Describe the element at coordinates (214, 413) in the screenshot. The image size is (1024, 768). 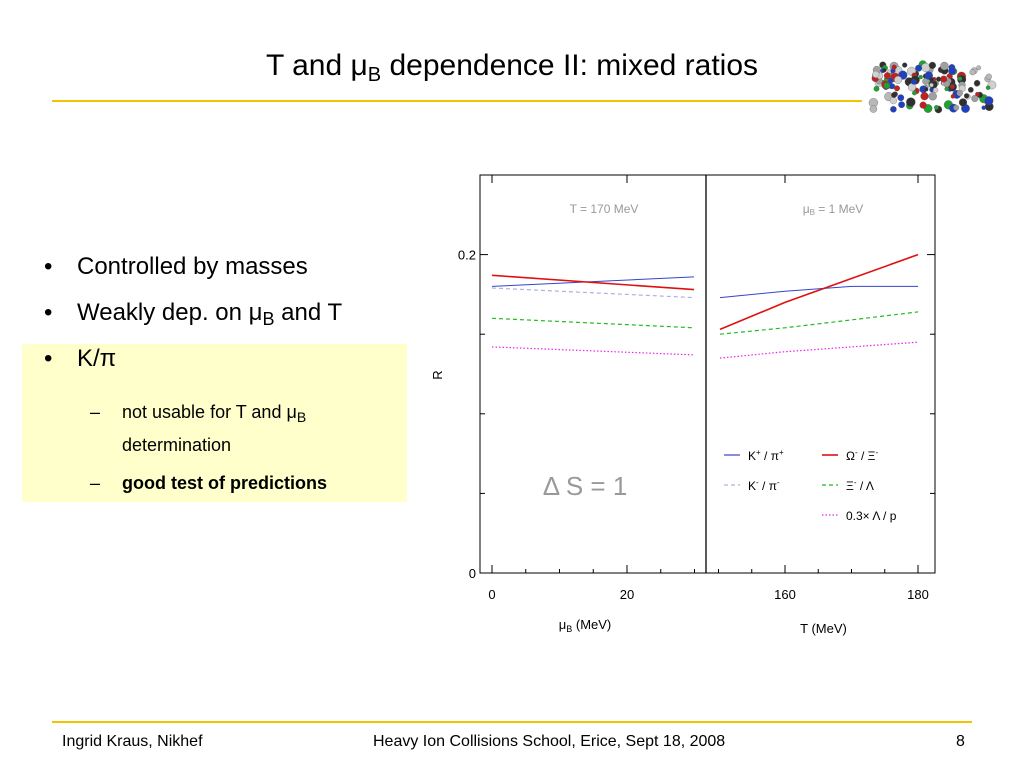
I see `subbullet-text: not usable for T and μB` at that location.